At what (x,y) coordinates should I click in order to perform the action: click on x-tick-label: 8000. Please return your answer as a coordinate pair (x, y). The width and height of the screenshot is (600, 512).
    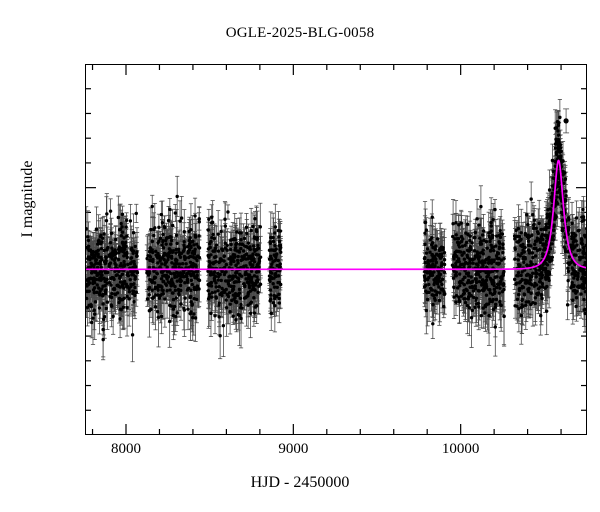
    Looking at the image, I should click on (125, 449).